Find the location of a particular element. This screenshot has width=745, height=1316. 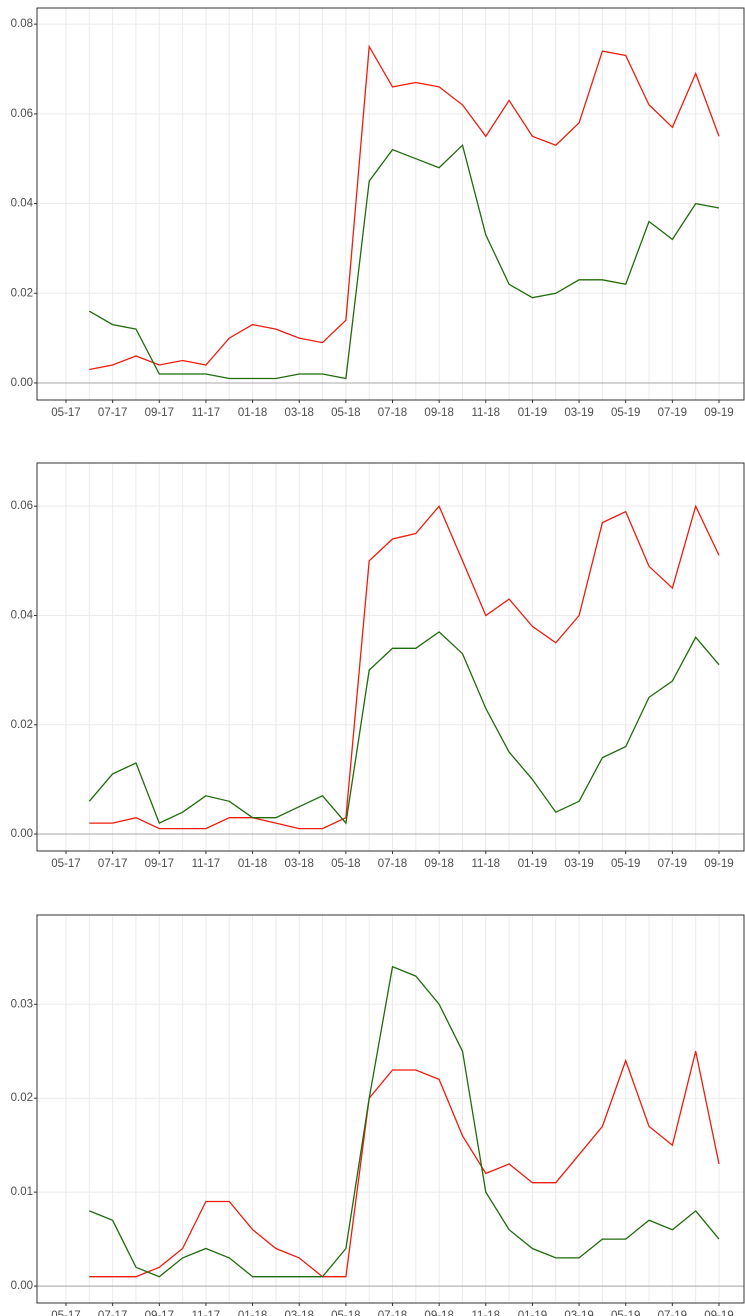

y-tick-label: 0.03 is located at coordinates (22, 1004).